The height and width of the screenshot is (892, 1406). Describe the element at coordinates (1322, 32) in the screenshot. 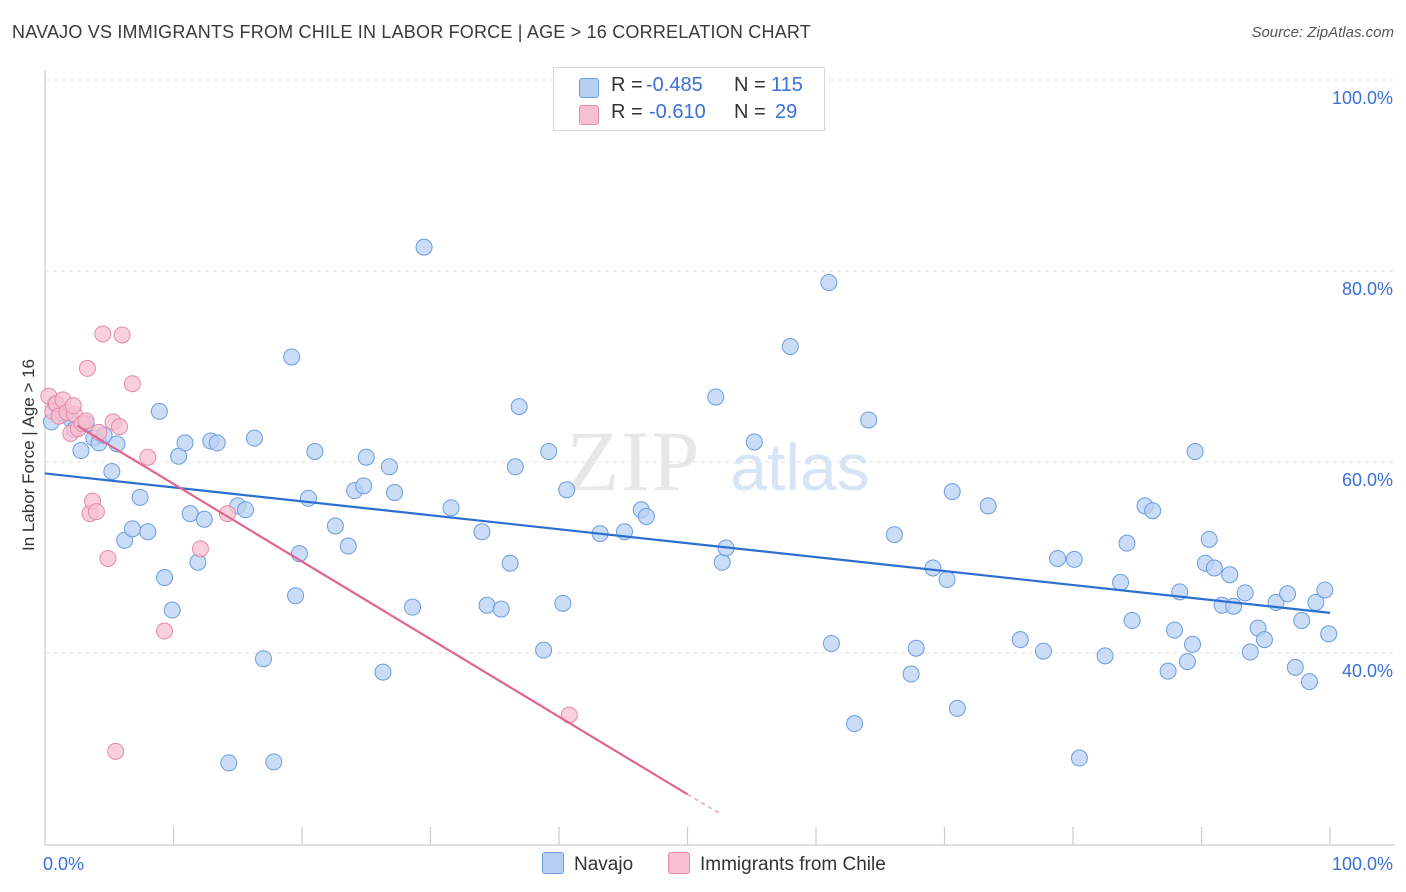

I see `source-credit: Source: ZipAtlas.com` at that location.